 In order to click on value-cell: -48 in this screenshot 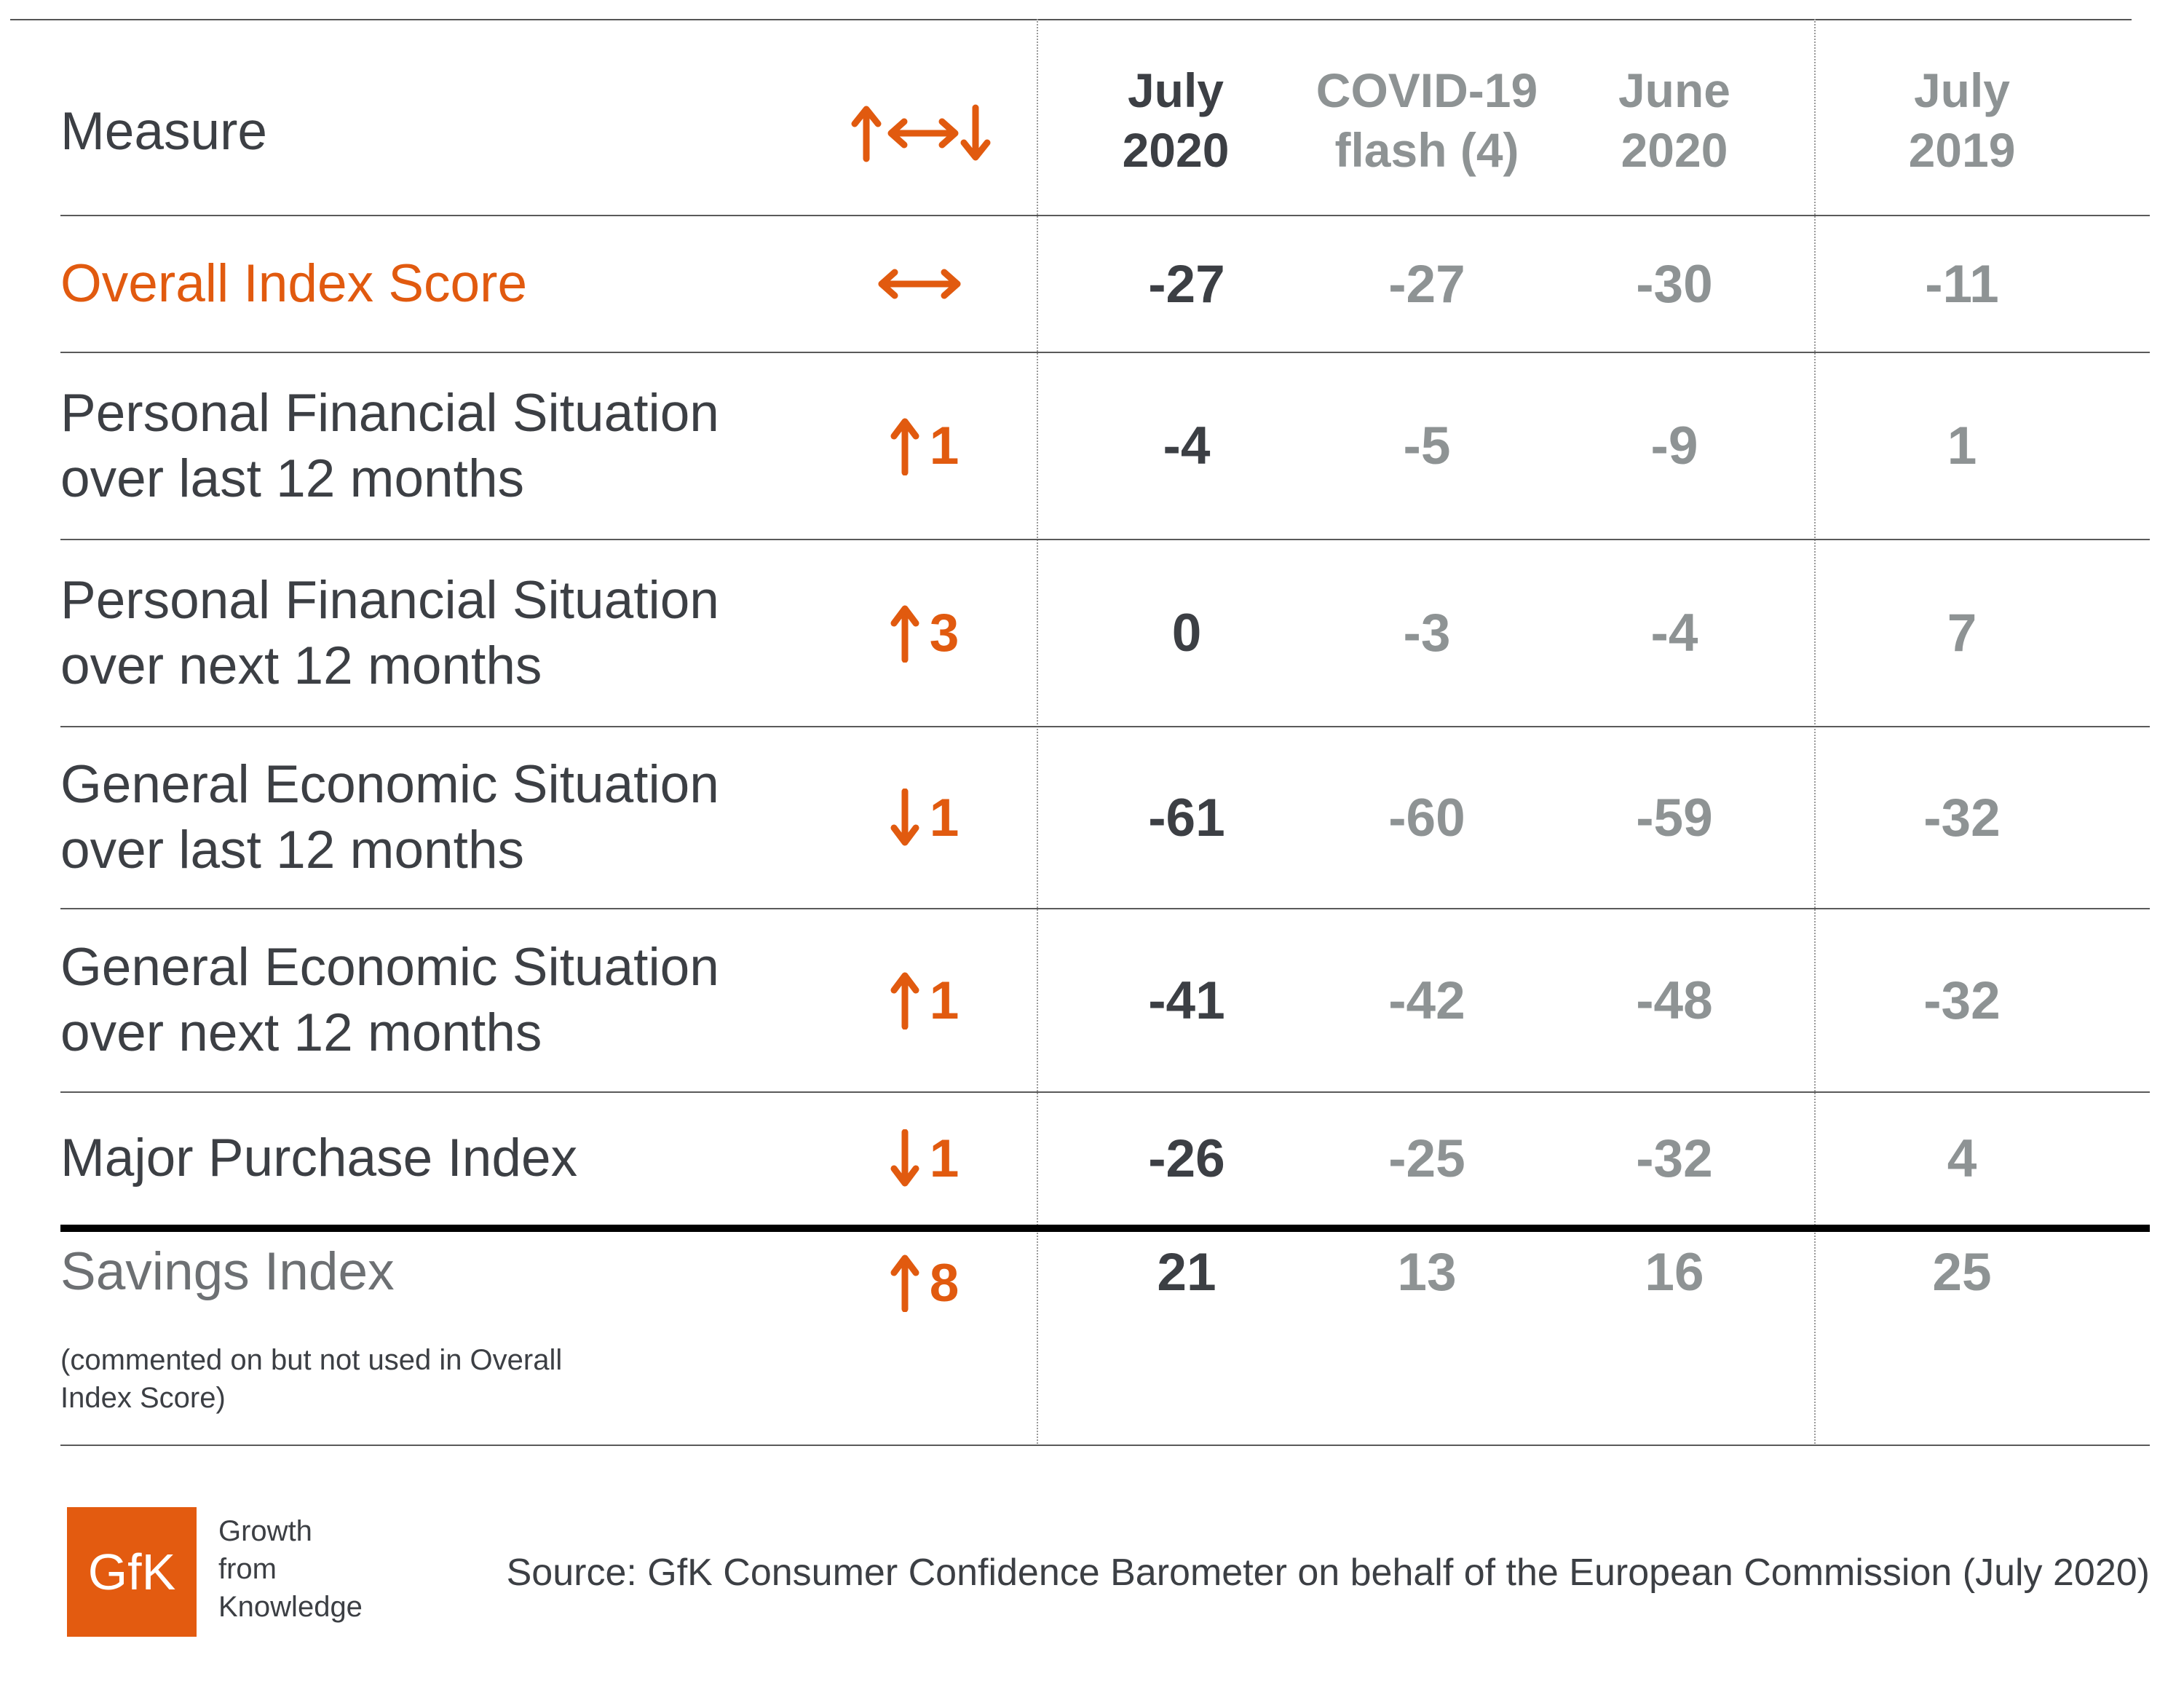, I will do `click(1674, 1000)`.